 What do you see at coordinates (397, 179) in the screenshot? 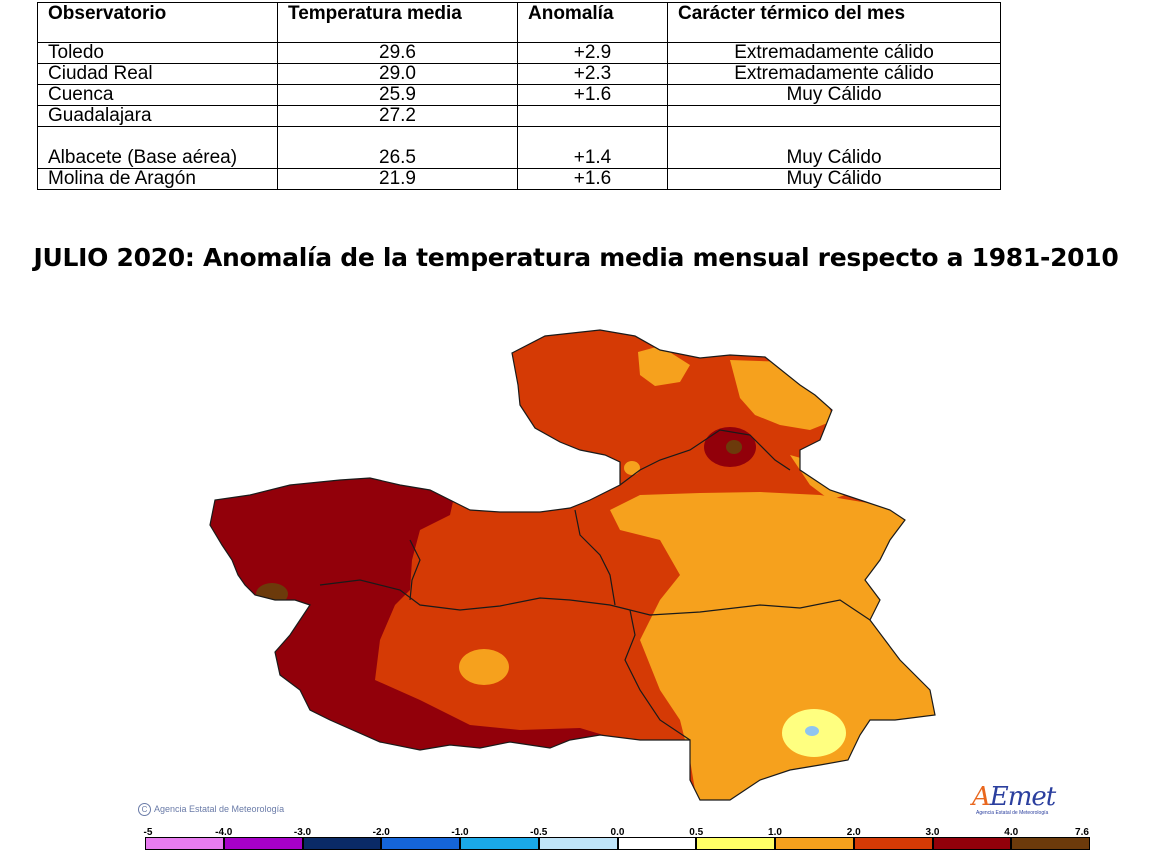
I see `temp-value: 21.9` at bounding box center [397, 179].